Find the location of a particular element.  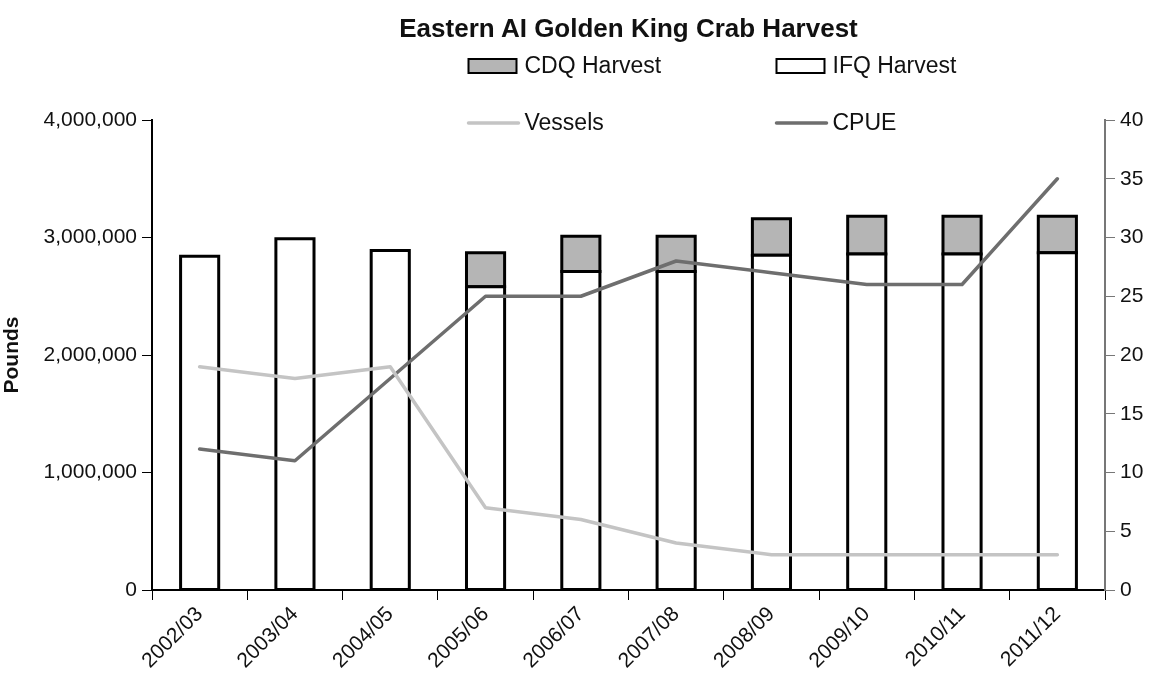

y-tick-label: 0 is located at coordinates (131, 588).